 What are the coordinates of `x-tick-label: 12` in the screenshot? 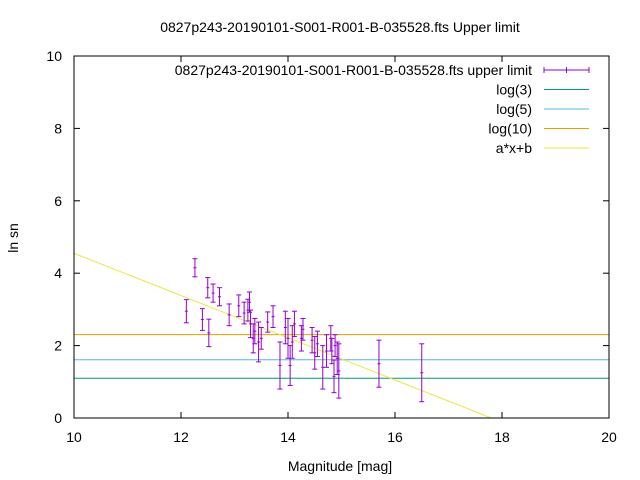 It's located at (181, 437).